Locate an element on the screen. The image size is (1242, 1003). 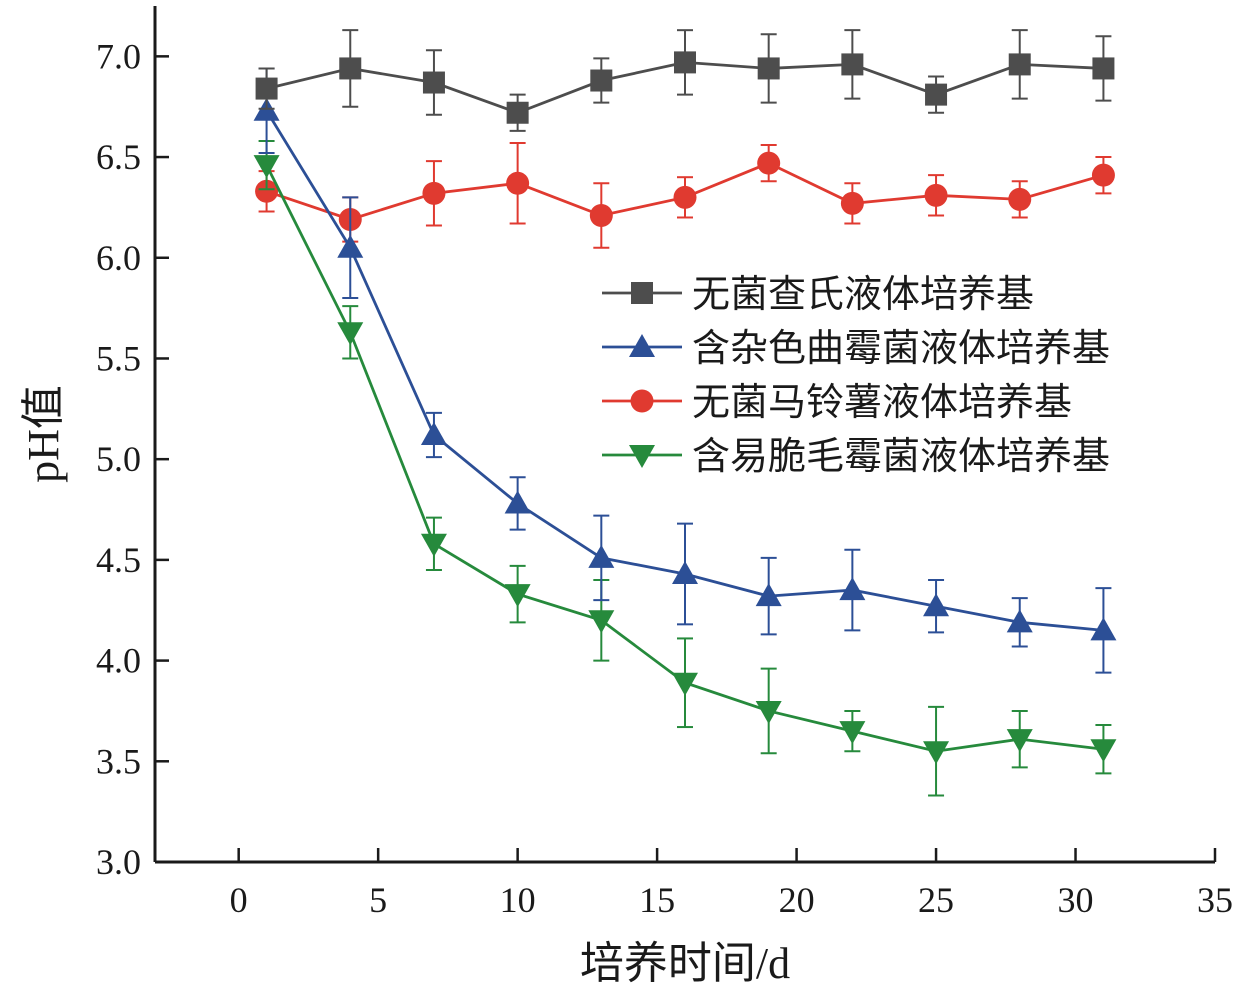
legend-item: 无菌查氏液体培养基 is located at coordinates (818, 295).